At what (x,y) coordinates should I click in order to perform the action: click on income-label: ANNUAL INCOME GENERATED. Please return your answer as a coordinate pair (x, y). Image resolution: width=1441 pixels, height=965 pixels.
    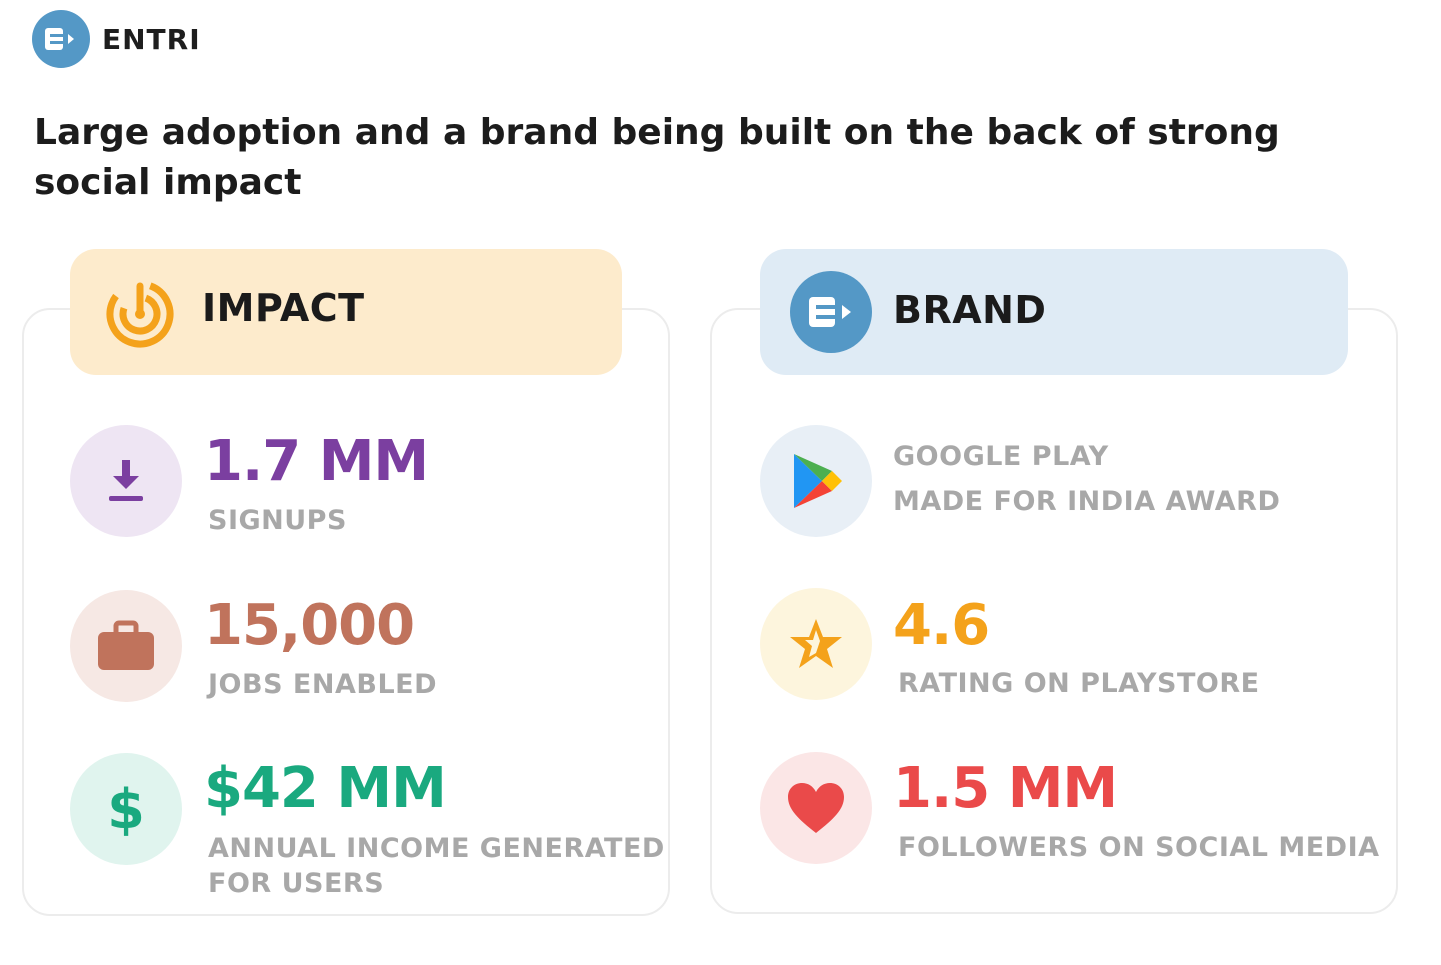
    Looking at the image, I should click on (436, 848).